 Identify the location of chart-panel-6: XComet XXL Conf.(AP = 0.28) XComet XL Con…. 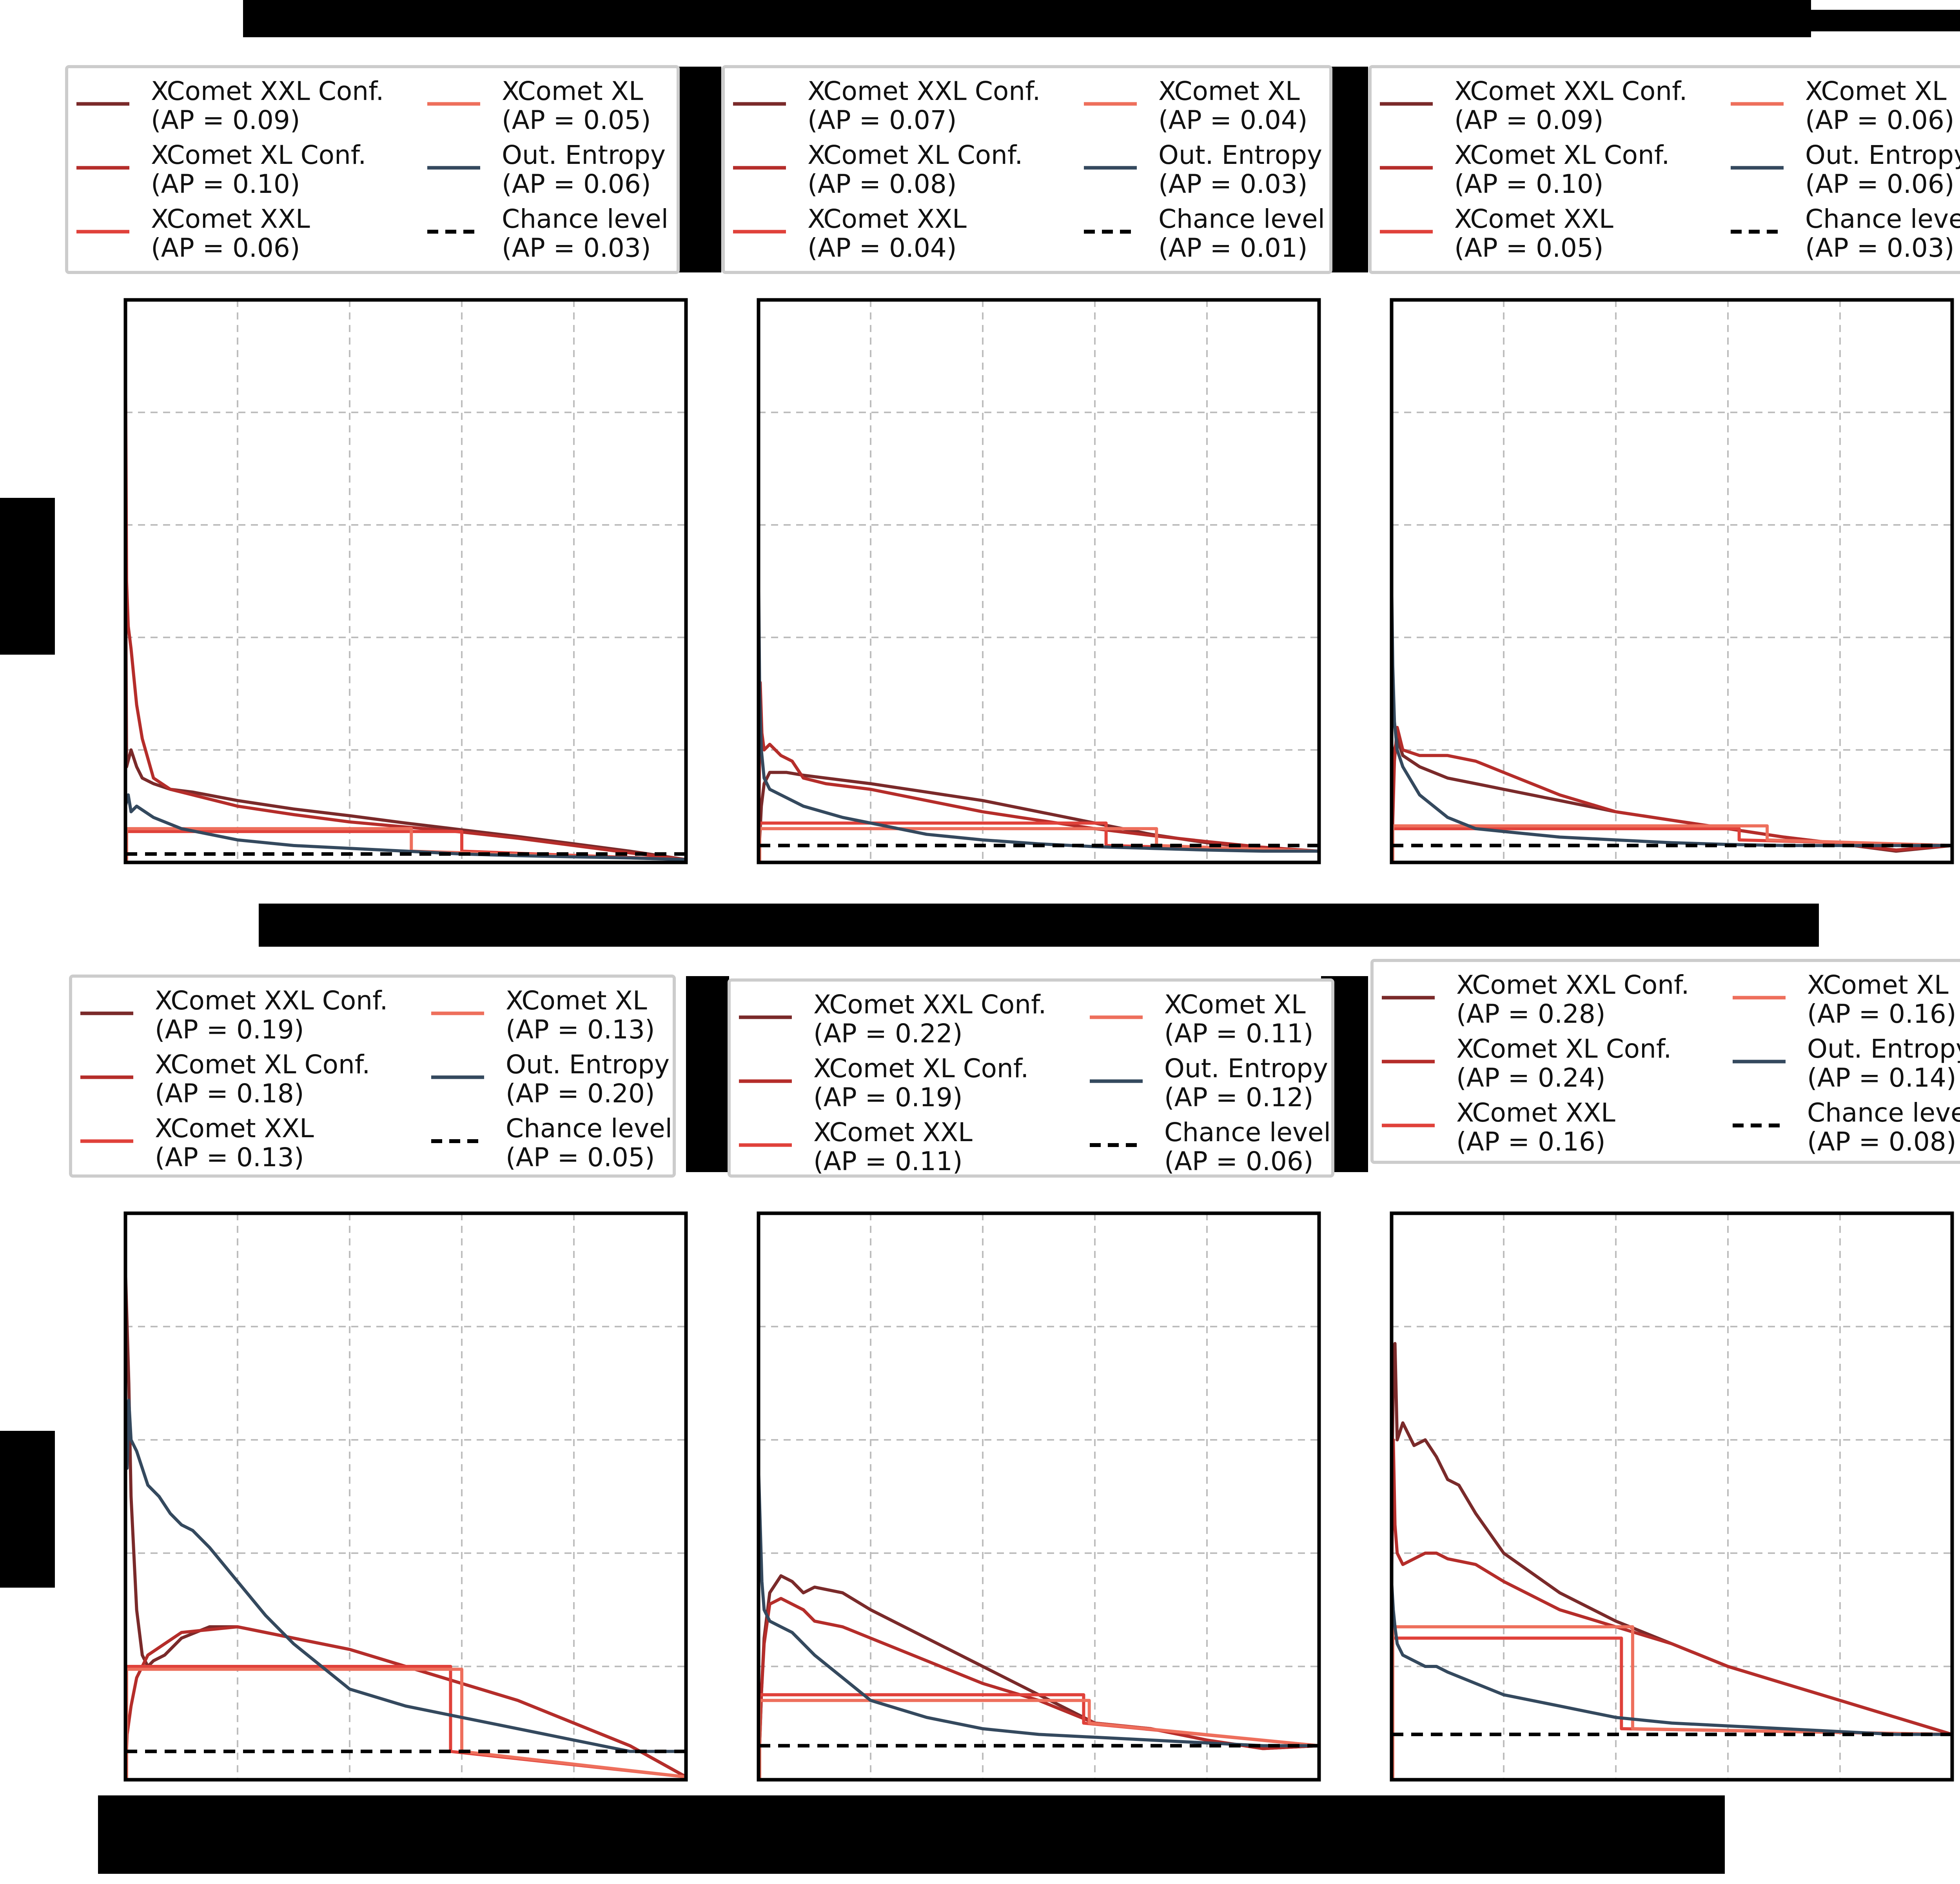
(1665, 1371).